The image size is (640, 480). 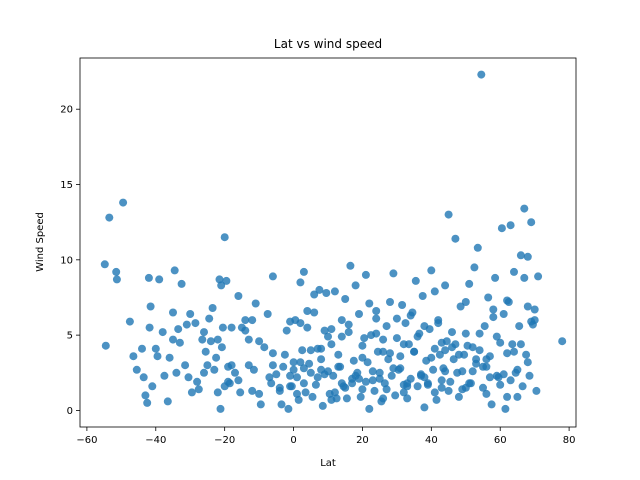 What do you see at coordinates (569, 440) in the screenshot?
I see `x-tick-label: 80` at bounding box center [569, 440].